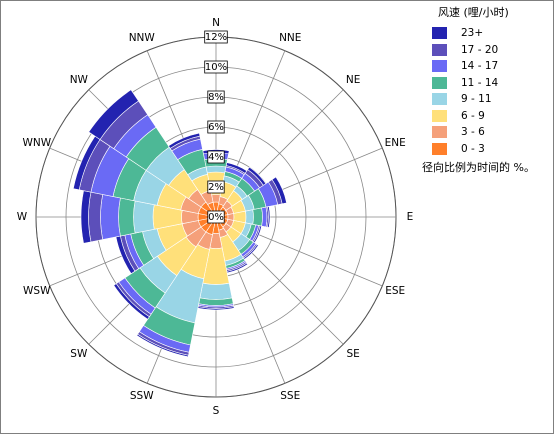  I want to click on direction-label-nw: NW, so click(79, 80).